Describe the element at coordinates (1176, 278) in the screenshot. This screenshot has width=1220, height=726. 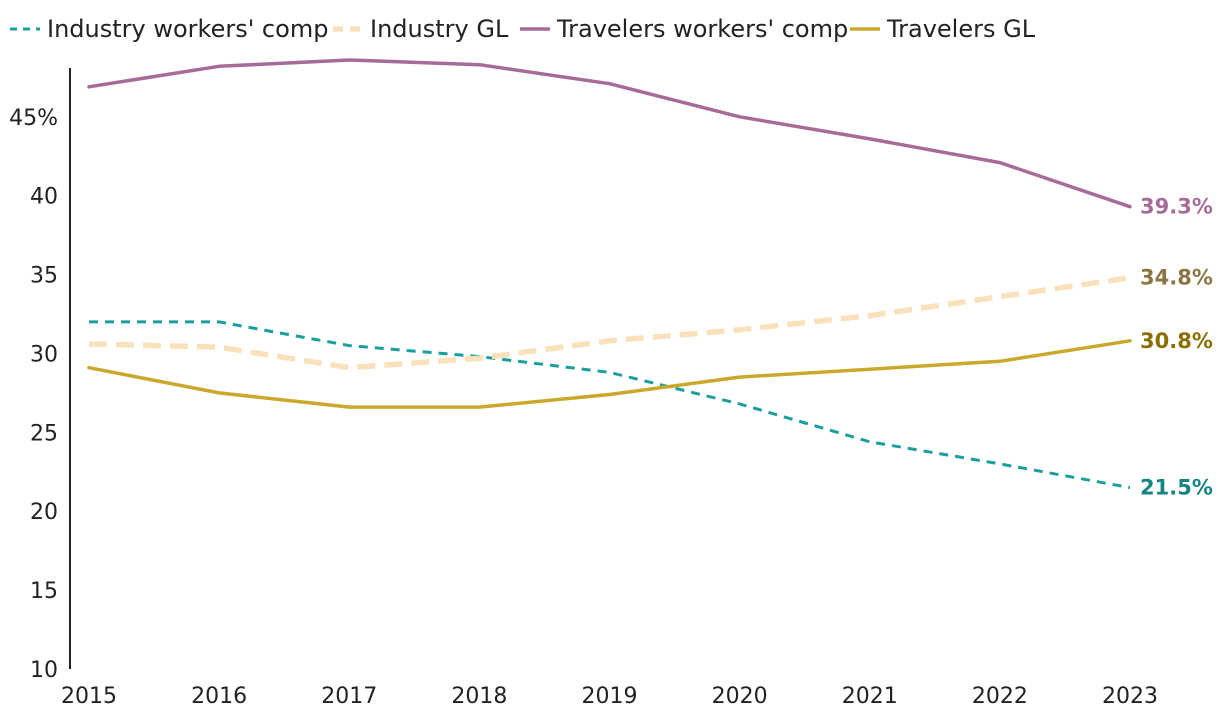
I see `end-label-1: 34.8%` at that location.